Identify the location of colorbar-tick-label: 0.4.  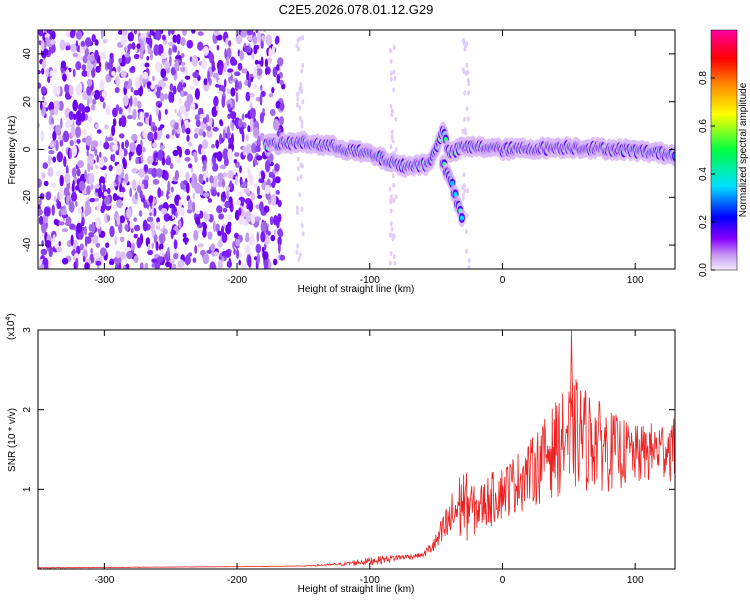
(703, 174).